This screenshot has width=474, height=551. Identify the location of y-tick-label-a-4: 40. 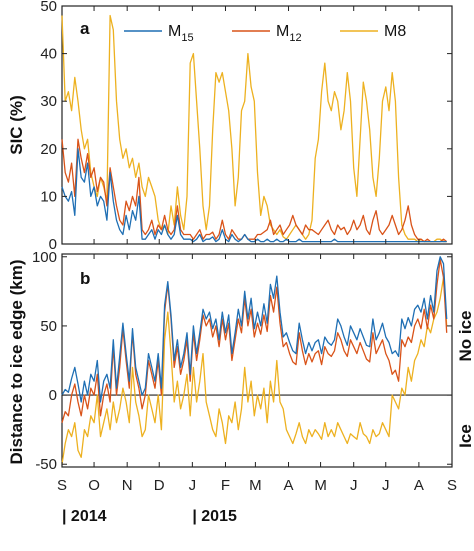
(48, 54).